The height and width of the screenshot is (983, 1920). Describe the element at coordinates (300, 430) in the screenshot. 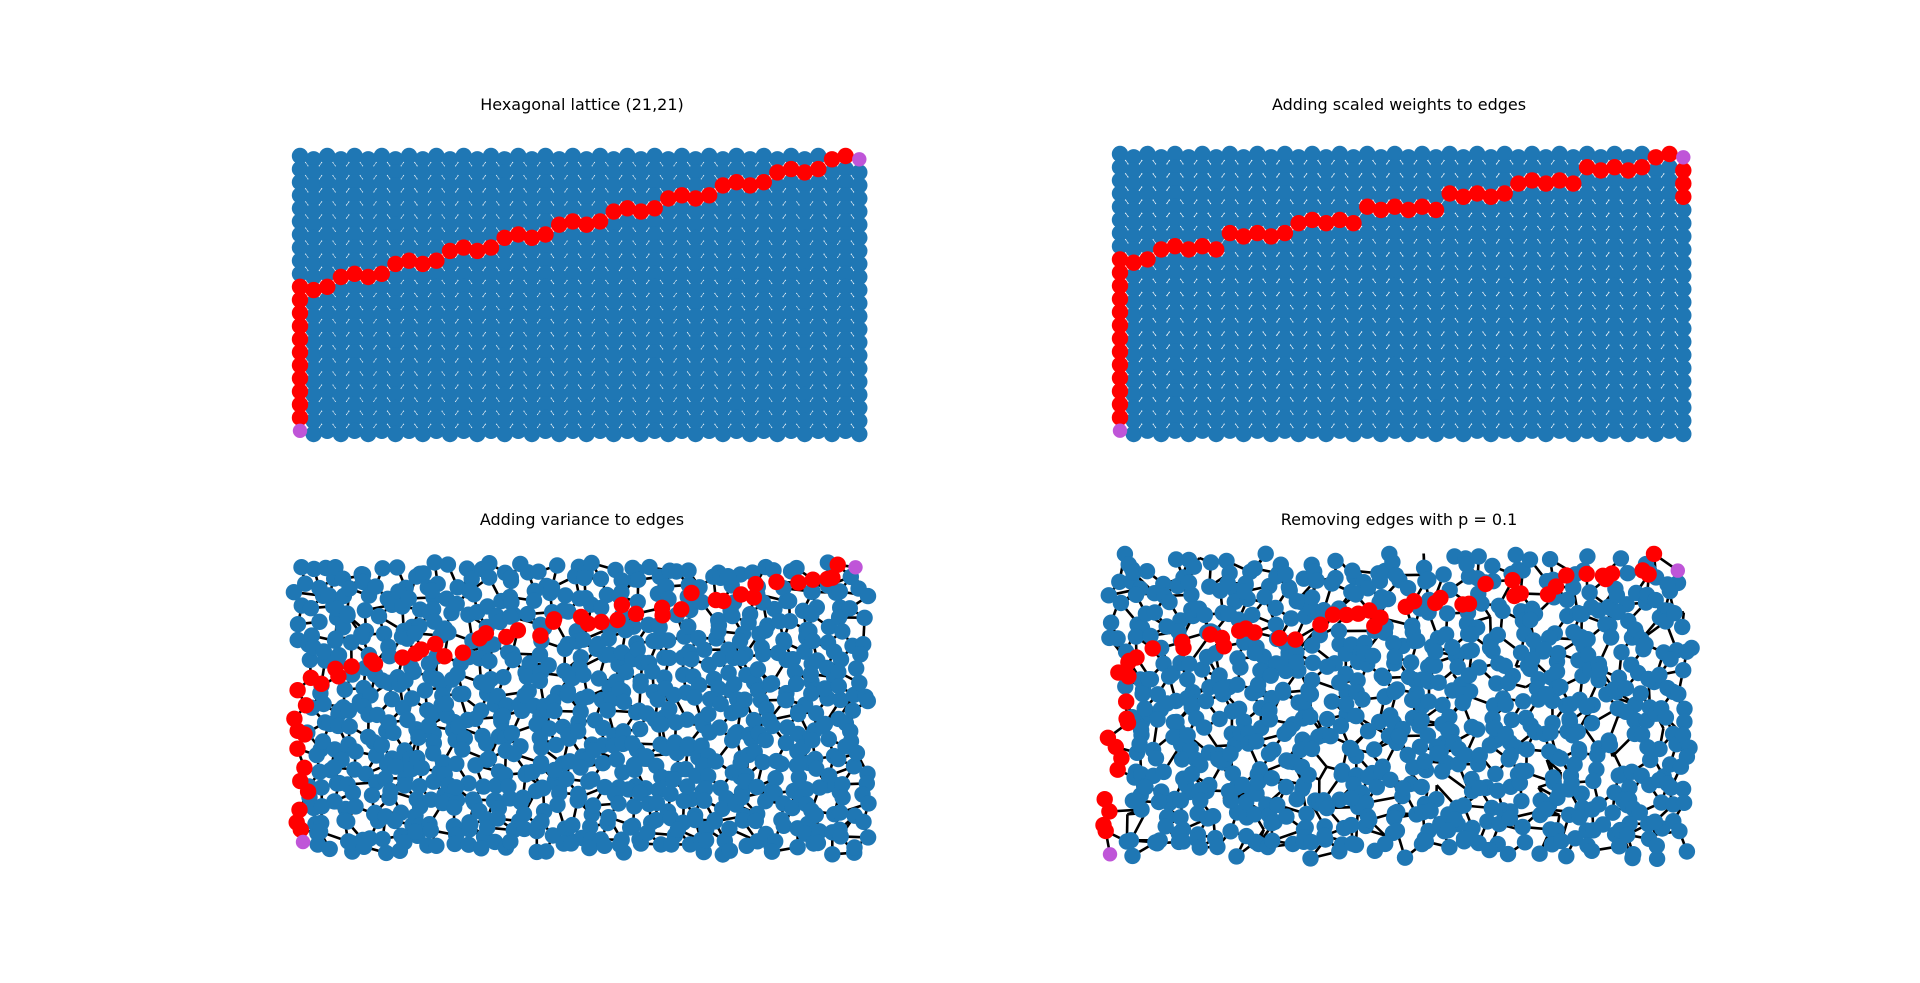

I see `source-node` at that location.